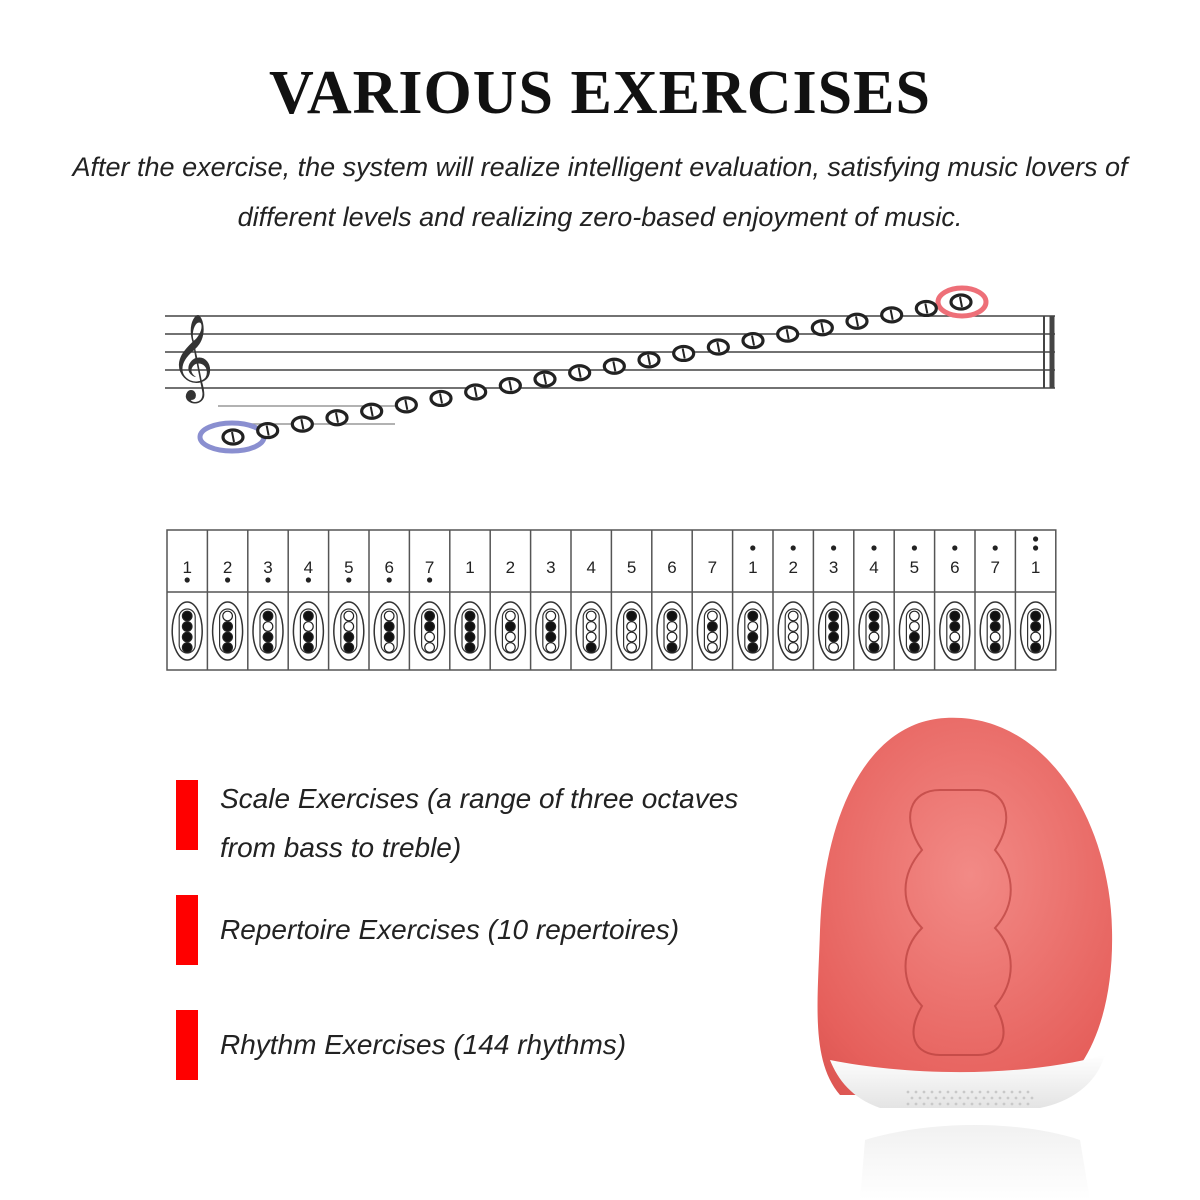 This screenshot has height=1200, width=1200. Describe the element at coordinates (450, 929) in the screenshot. I see `feature-label: Repertoire Exercises (10 repertoires)` at that location.